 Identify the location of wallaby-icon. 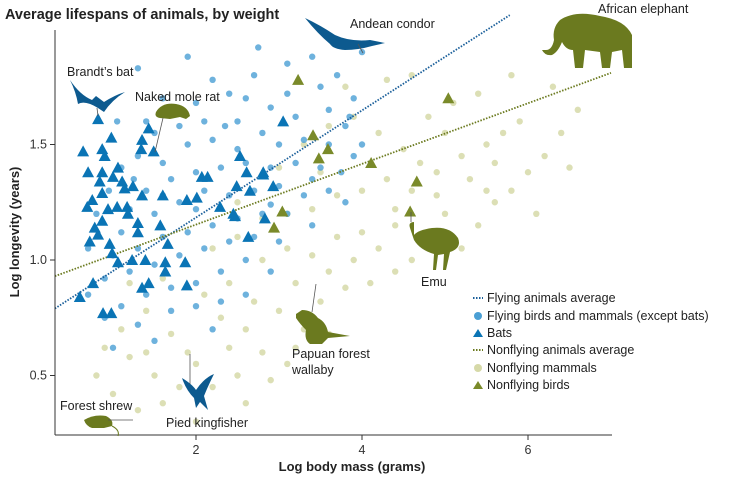
(323, 313).